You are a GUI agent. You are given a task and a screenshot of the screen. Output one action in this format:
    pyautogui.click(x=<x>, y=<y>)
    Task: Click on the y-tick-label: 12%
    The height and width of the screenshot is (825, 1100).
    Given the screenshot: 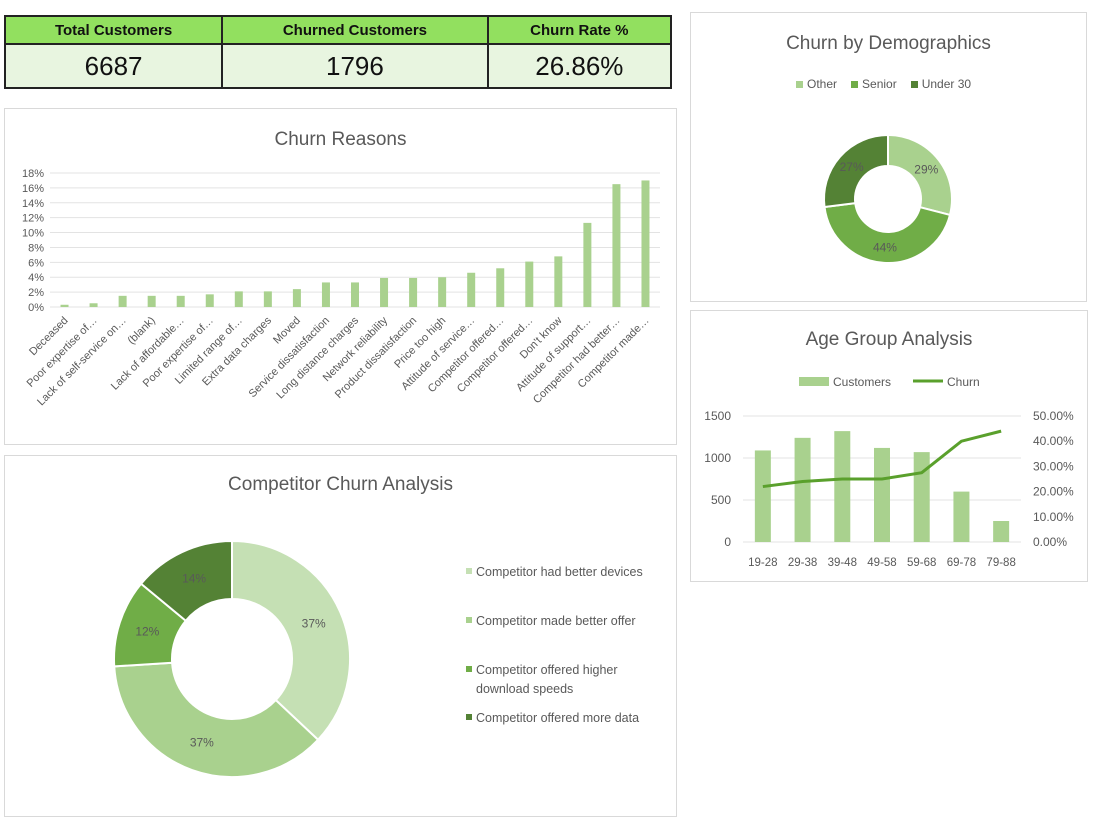 What is the action you would take?
    pyautogui.click(x=33, y=219)
    